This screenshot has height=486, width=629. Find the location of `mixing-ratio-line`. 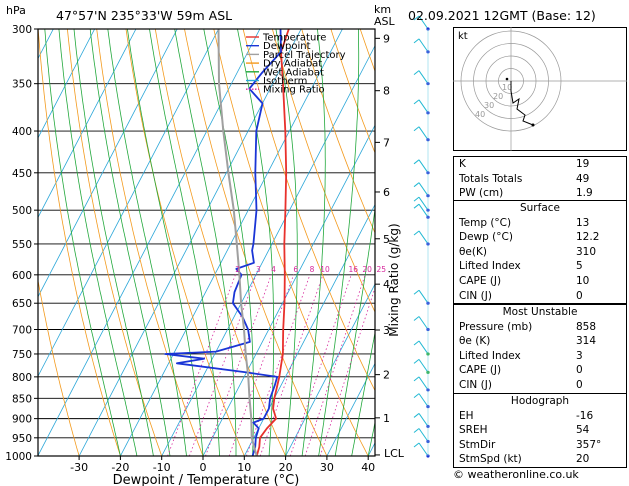

mixing-ratio-line is located at coordinates (278, 365).